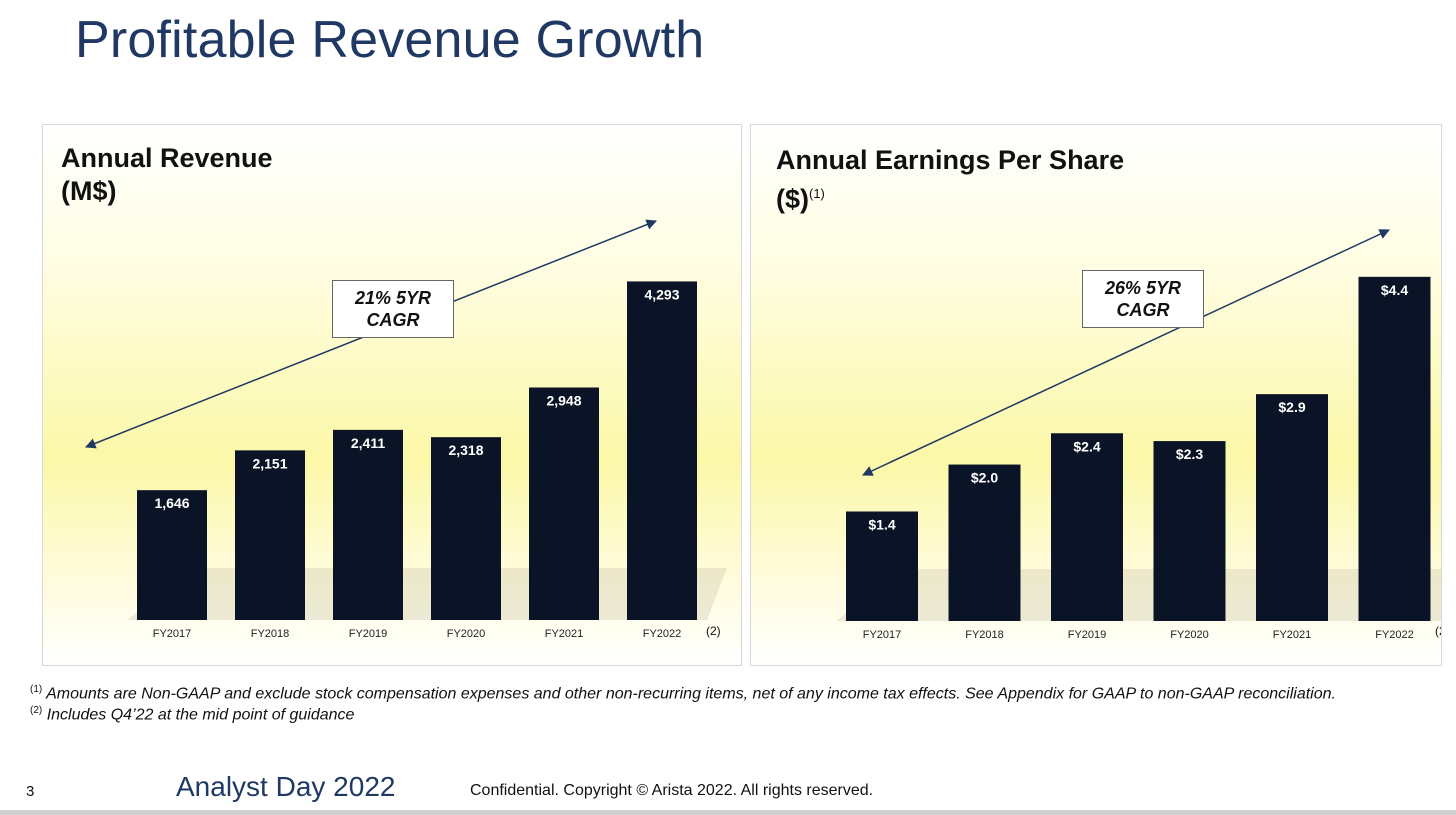 The image size is (1456, 815). What do you see at coordinates (1143, 310) in the screenshot?
I see `eps-cagr-label: CAGR` at bounding box center [1143, 310].